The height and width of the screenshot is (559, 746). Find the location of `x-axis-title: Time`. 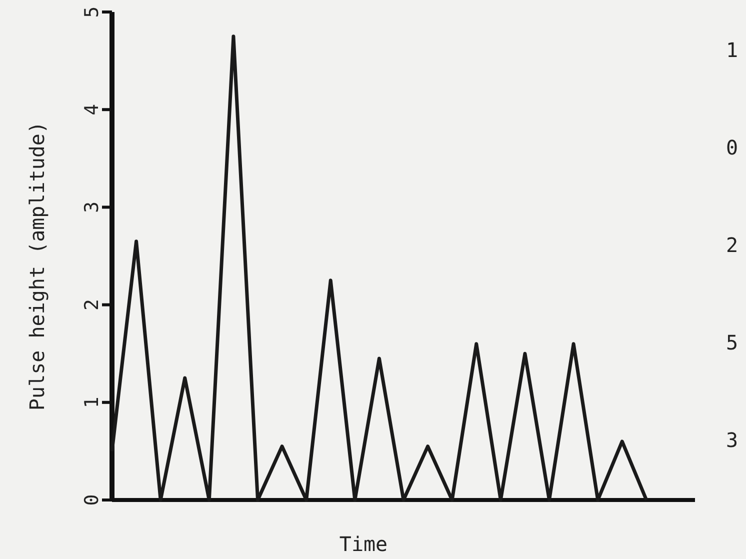

x-axis-title: Time is located at coordinates (363, 544).